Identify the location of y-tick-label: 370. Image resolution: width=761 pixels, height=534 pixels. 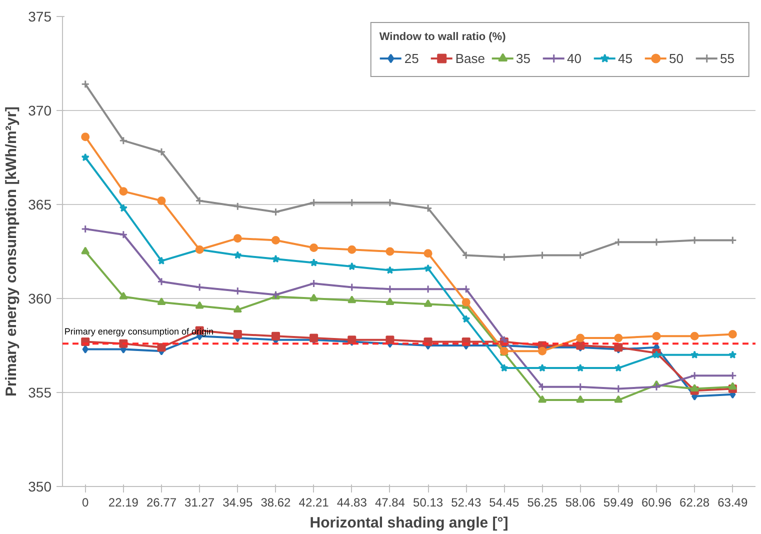
(40, 110).